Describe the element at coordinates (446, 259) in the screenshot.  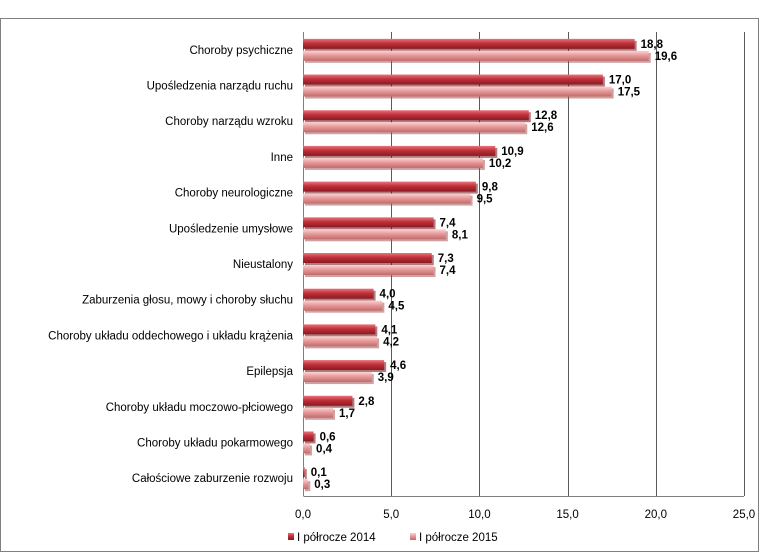
I see `data-label: 7,3` at that location.